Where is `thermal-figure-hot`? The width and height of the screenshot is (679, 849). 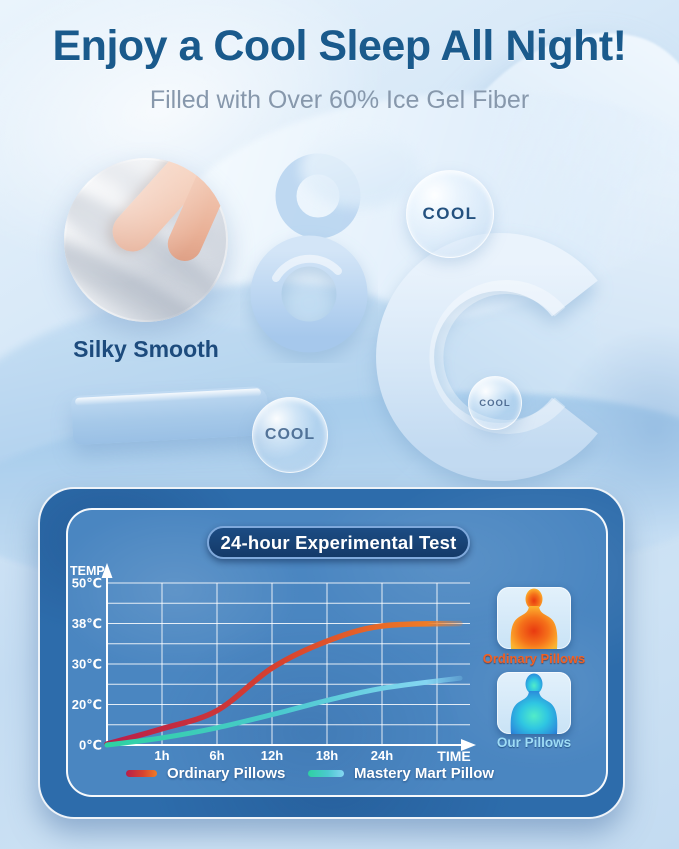 thermal-figure-hot is located at coordinates (534, 618).